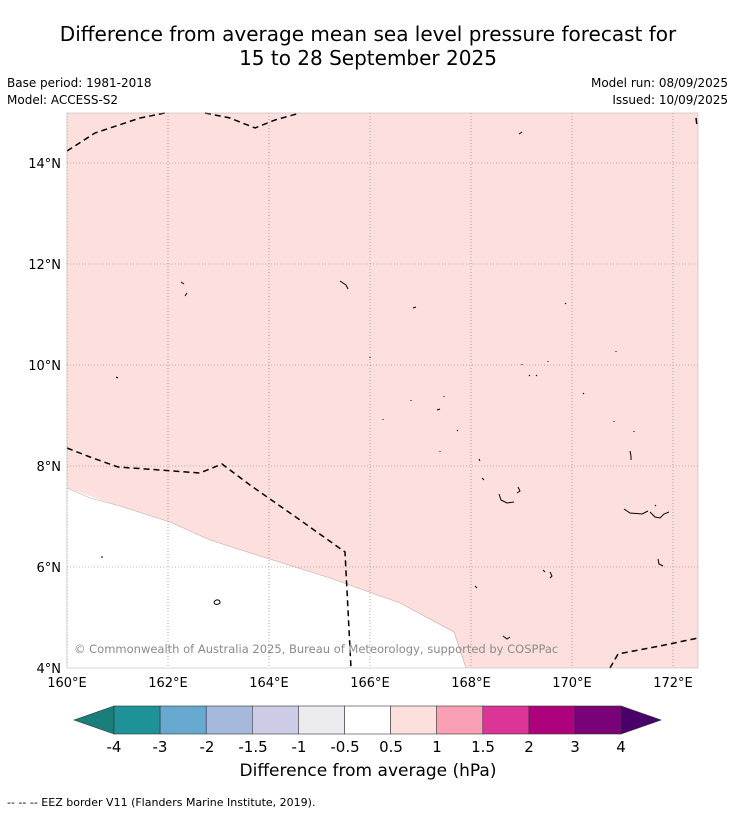 Image resolution: width=736 pixels, height=816 pixels. What do you see at coordinates (437, 747) in the screenshot?
I see `colorbar-label: 1` at bounding box center [437, 747].